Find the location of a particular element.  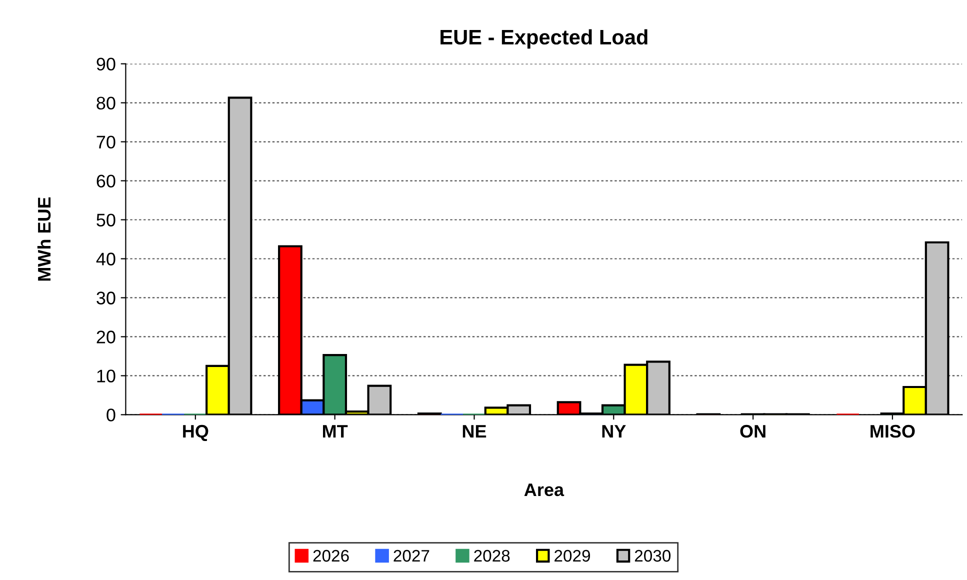

x-tick-label: HQ is located at coordinates (195, 433).